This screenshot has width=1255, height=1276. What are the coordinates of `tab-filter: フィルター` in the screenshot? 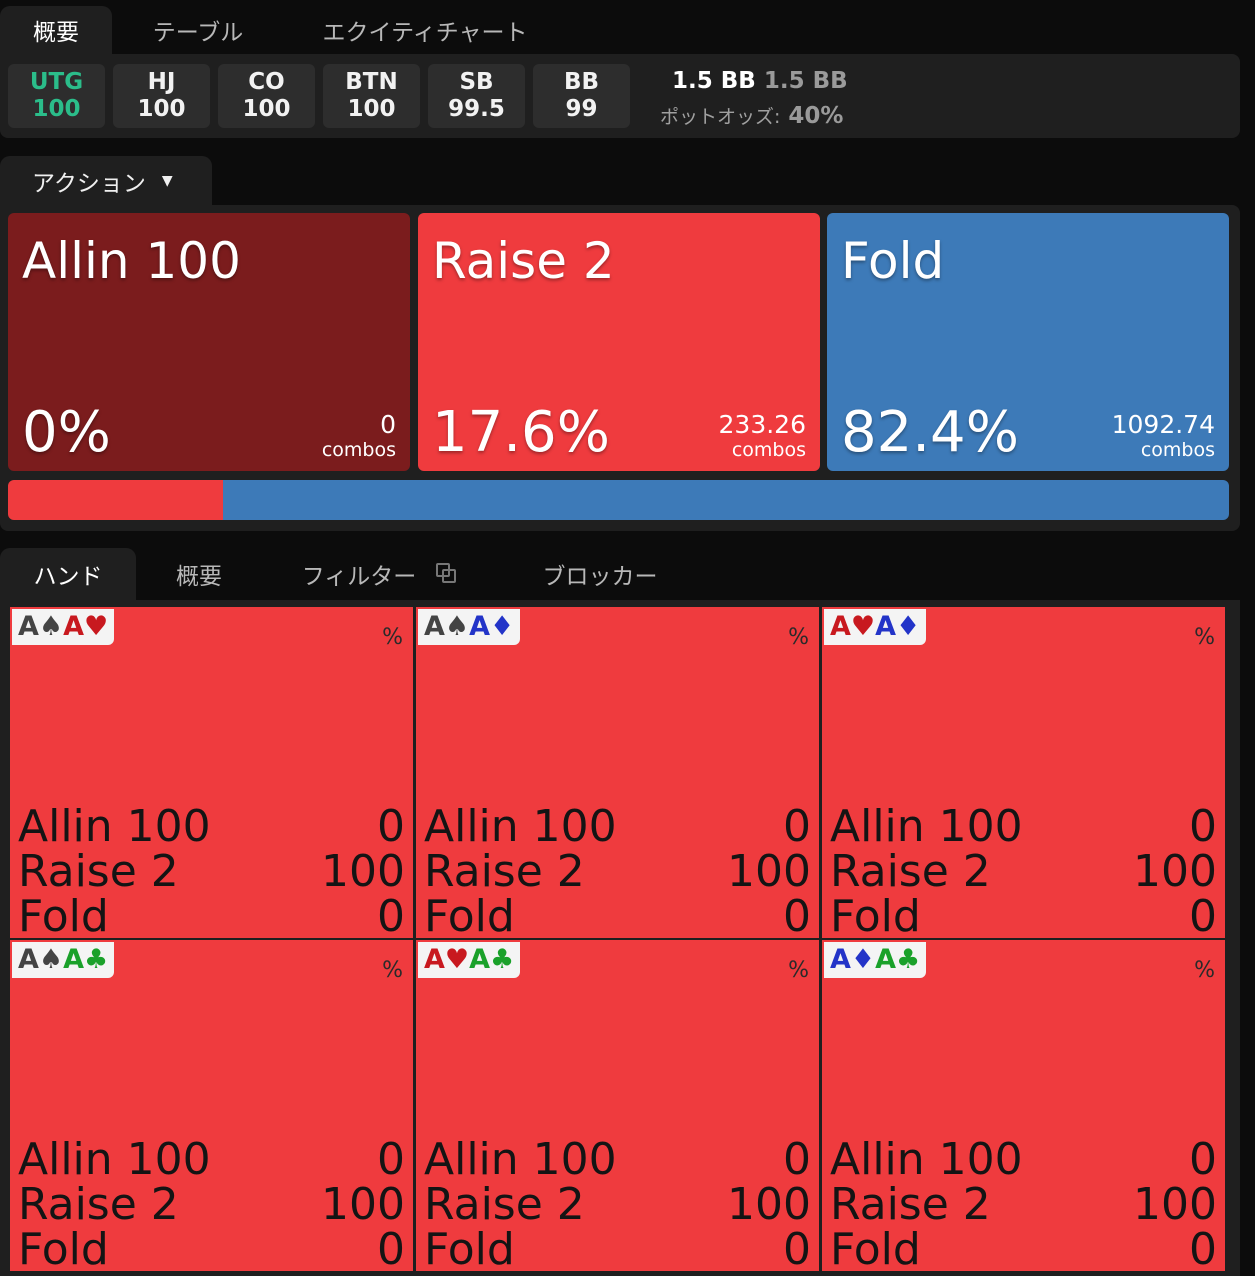 It's located at (380, 574).